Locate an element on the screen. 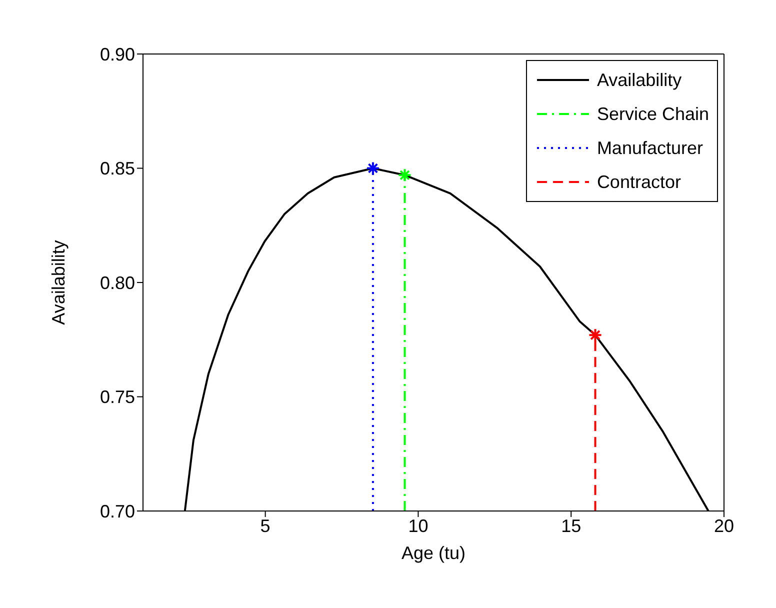  y-tick-label: 0.80 is located at coordinates (117, 282).